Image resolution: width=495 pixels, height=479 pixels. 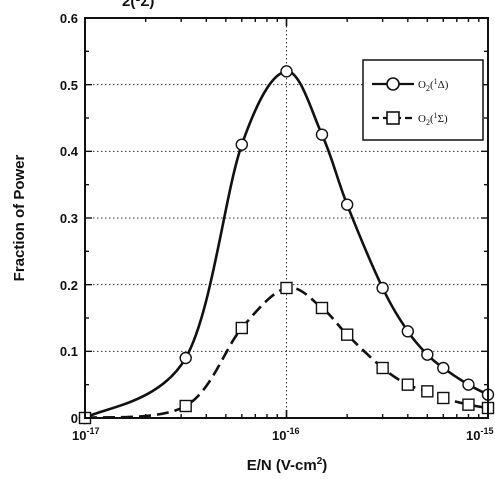 I want to click on x-tick-labels: 10-17 10-16 10-15, so click(x=282, y=434).